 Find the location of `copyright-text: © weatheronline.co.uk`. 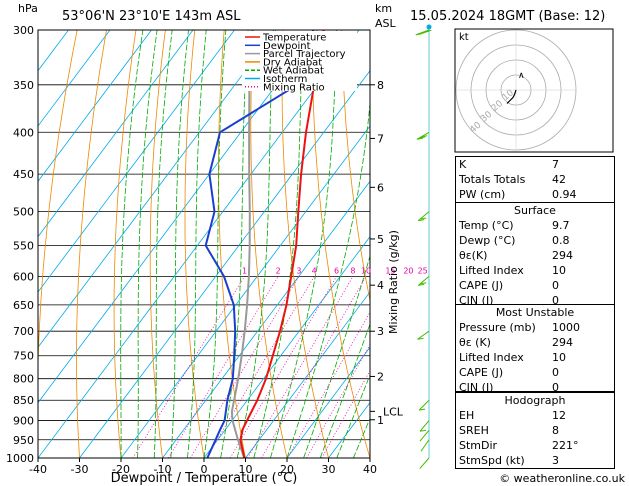

copyright-text: © weatheronline.co.uk is located at coordinates (562, 478).